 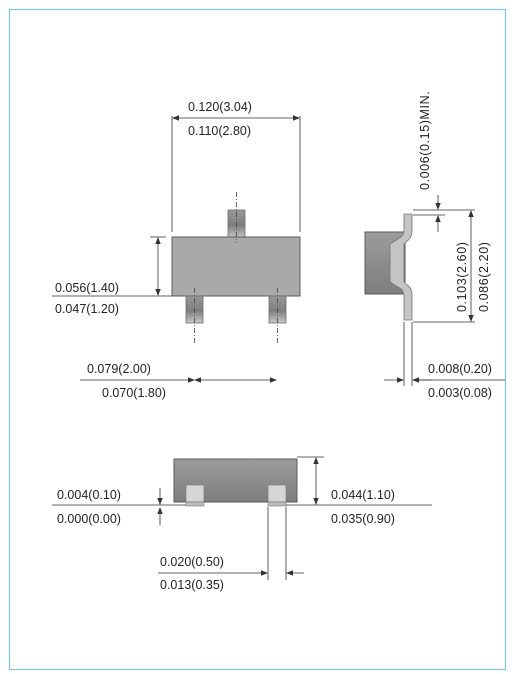 What do you see at coordinates (192, 562) in the screenshot?
I see `front-lead-width-max-label: 0.020(0.50)` at bounding box center [192, 562].